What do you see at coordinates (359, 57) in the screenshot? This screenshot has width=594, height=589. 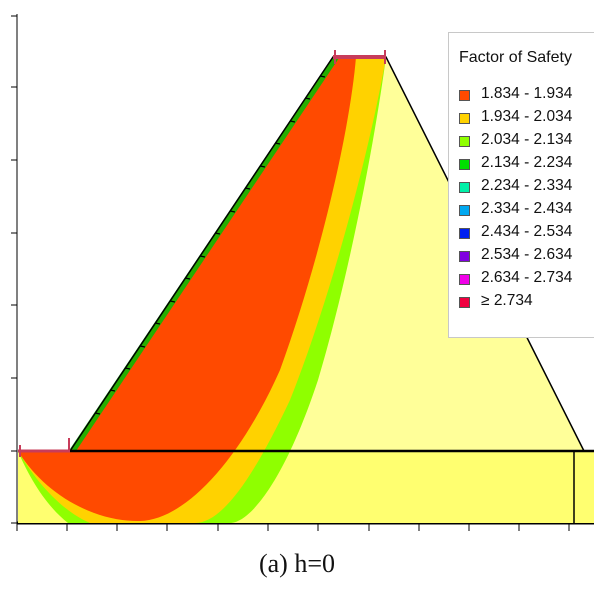 I see `crest-load-marker` at bounding box center [359, 57].